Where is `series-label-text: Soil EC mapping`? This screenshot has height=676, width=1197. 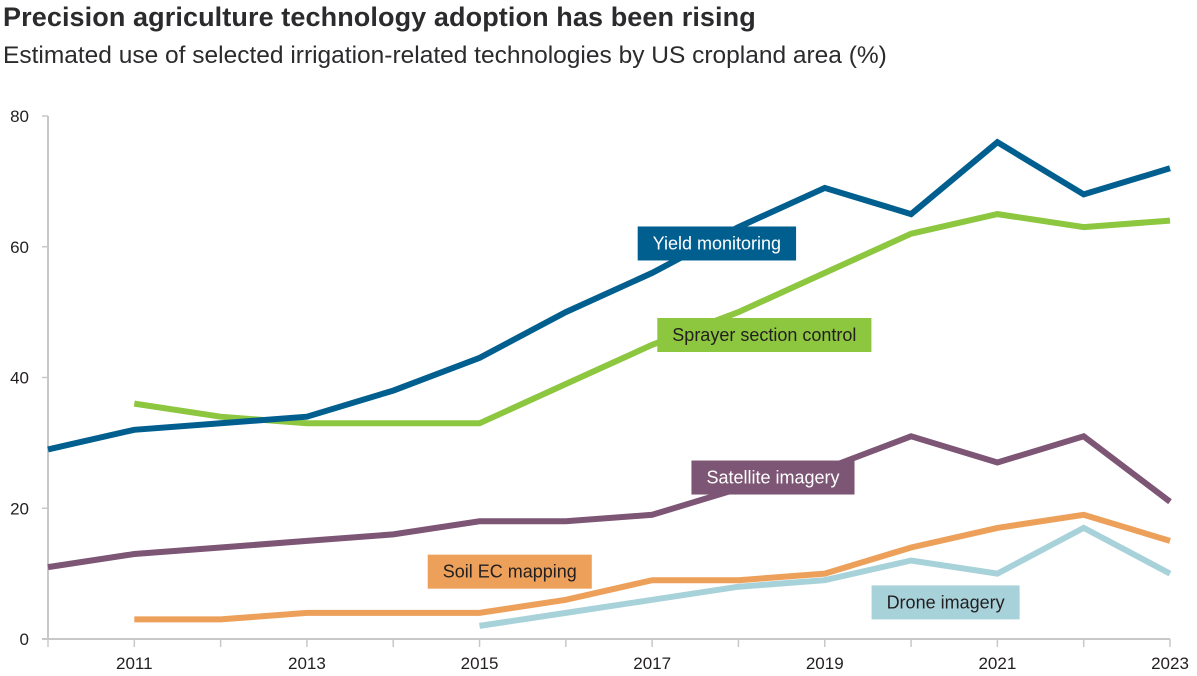
series-label-text: Soil EC mapping is located at coordinates (510, 572).